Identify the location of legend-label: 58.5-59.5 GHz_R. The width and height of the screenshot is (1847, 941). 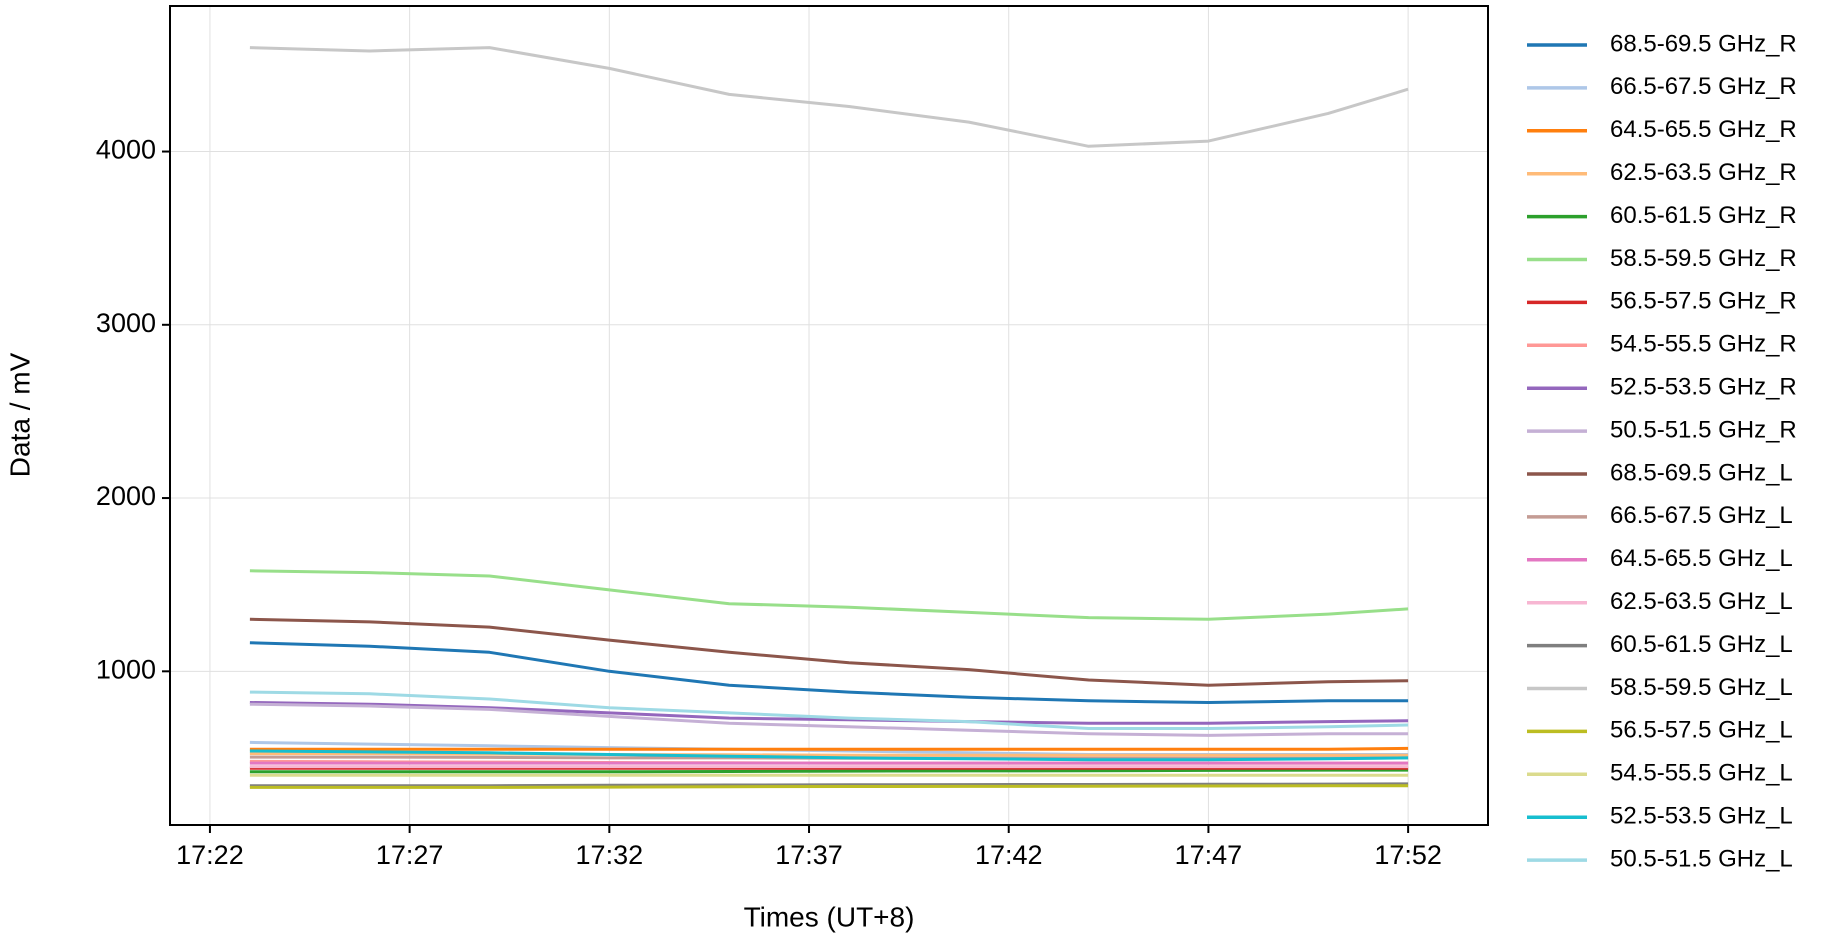
(1703, 258).